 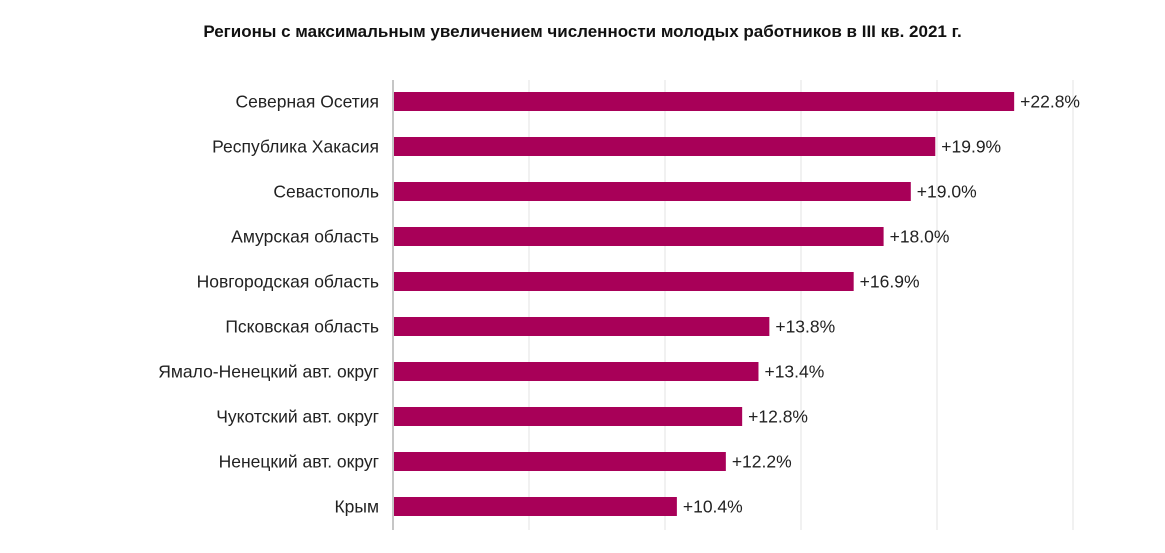 What do you see at coordinates (713, 507) in the screenshot?
I see `value-label: +10.4%` at bounding box center [713, 507].